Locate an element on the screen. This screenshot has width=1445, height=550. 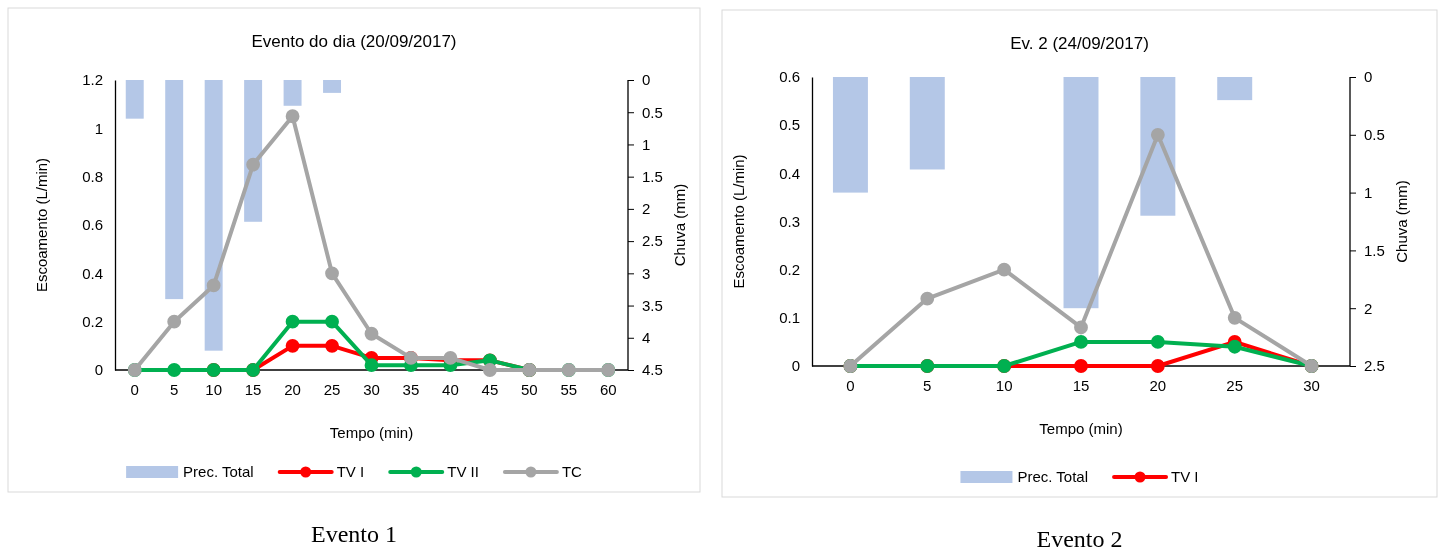
y-tick-label: 0.8 is located at coordinates (92, 176).